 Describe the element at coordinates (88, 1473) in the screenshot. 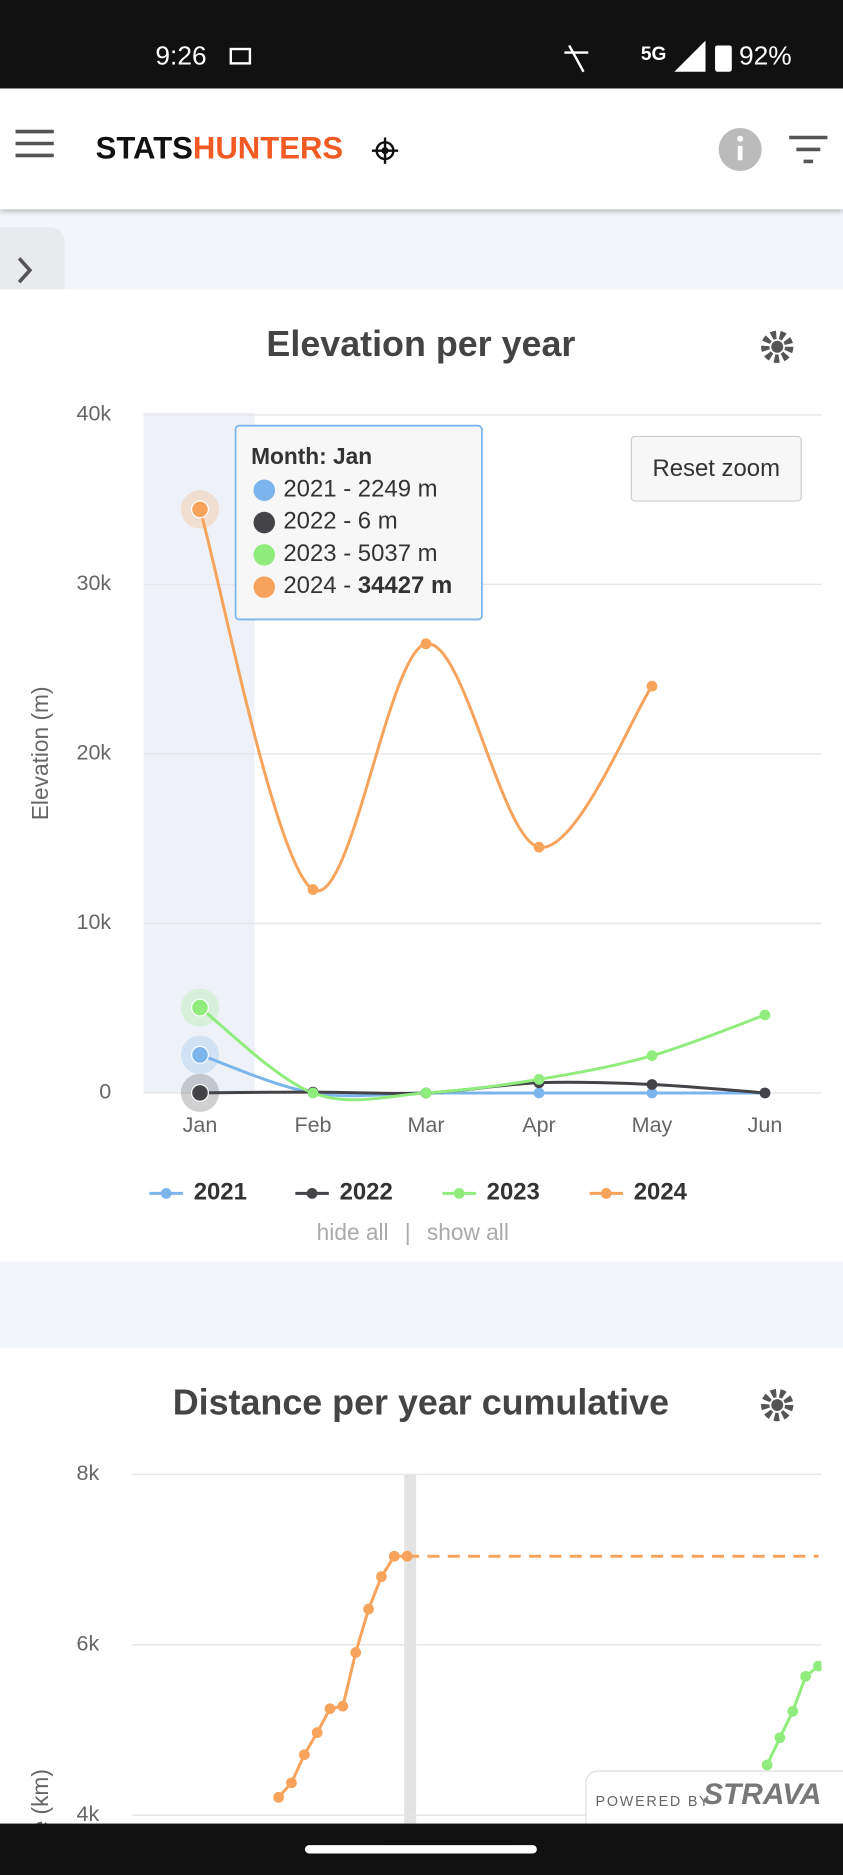

I see `y-tick-label: 8k` at that location.